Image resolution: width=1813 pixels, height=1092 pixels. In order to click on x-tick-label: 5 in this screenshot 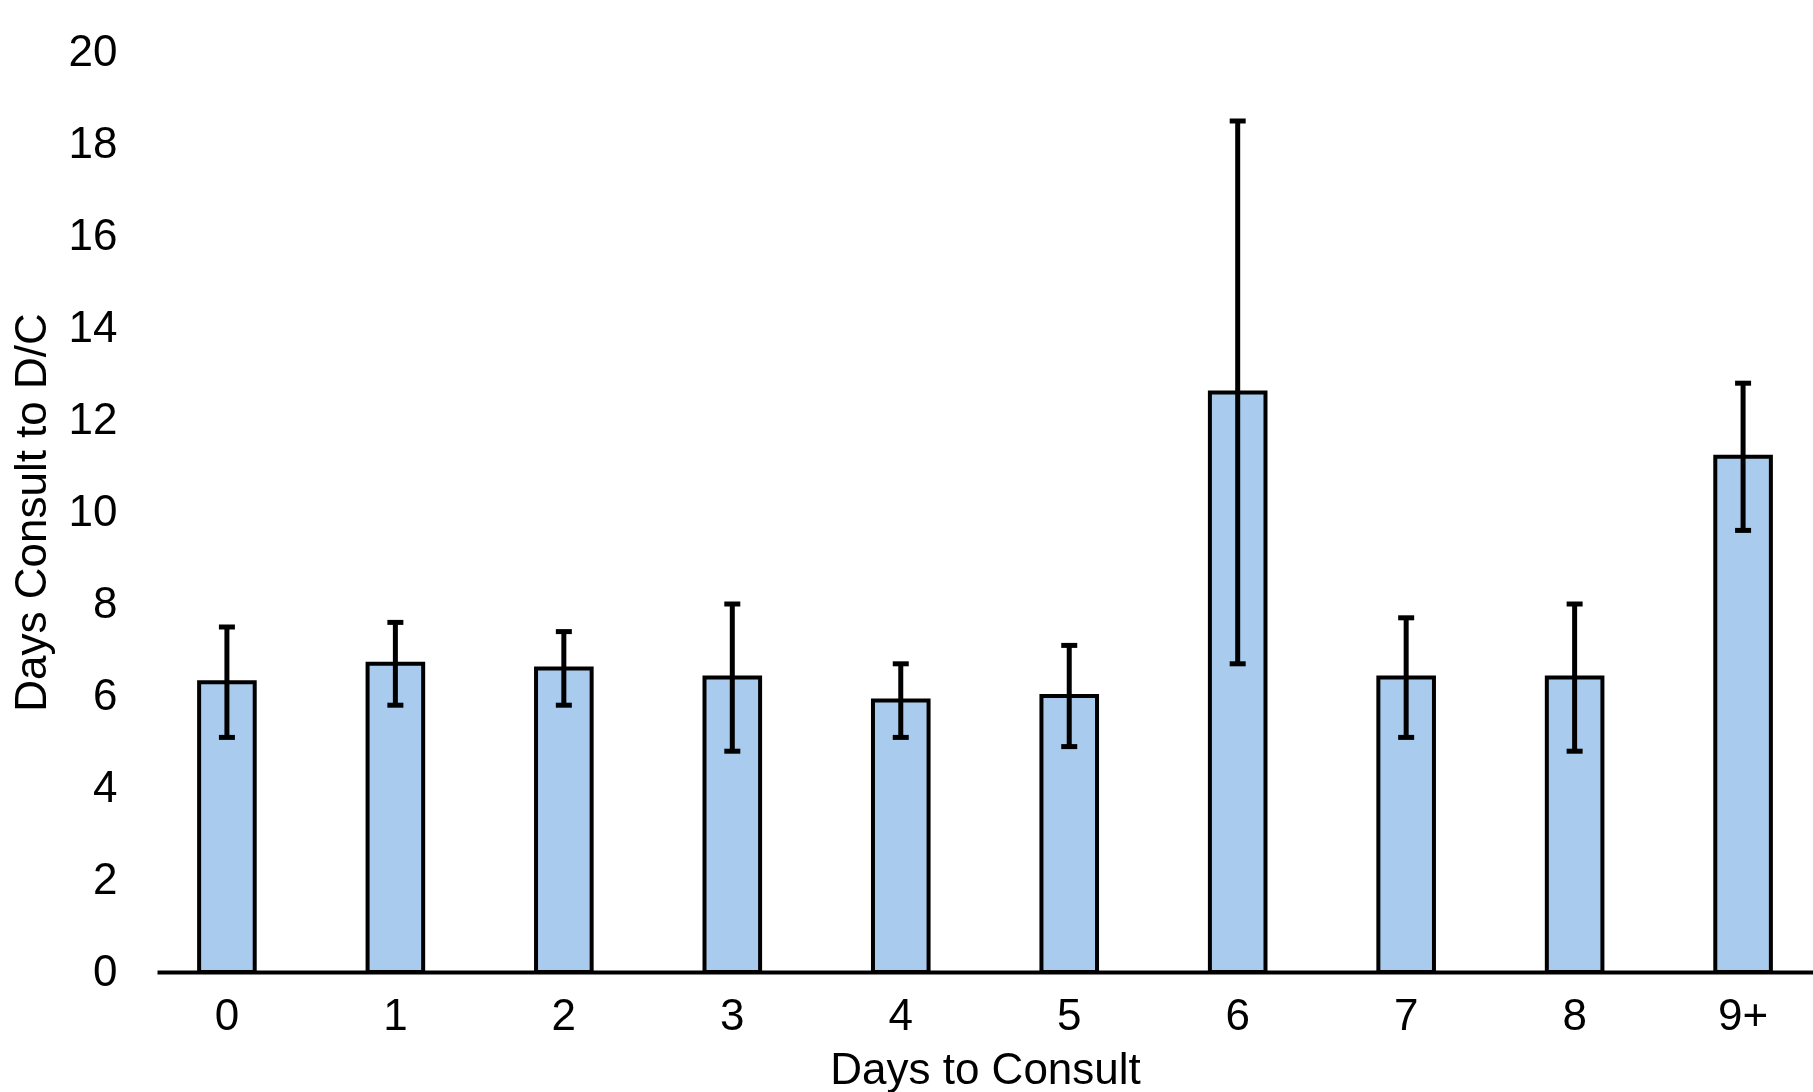, I will do `click(1069, 1014)`.